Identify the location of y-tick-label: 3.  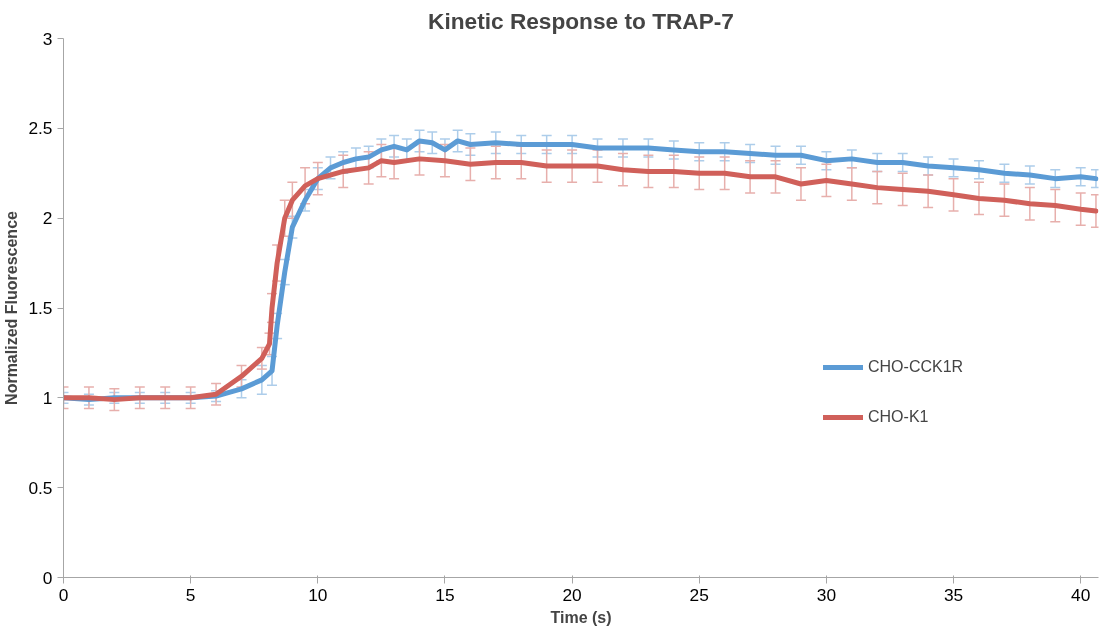
(47, 38).